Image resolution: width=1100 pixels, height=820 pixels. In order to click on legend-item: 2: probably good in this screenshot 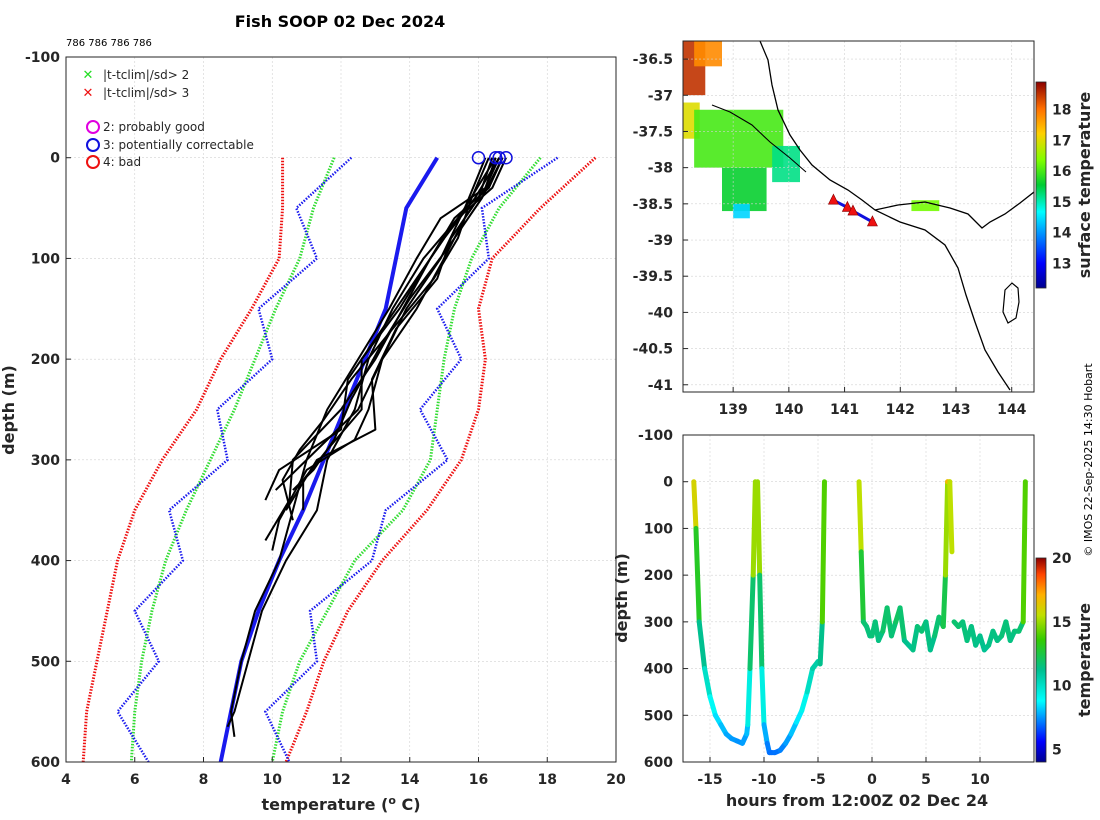, I will do `click(154, 127)`.